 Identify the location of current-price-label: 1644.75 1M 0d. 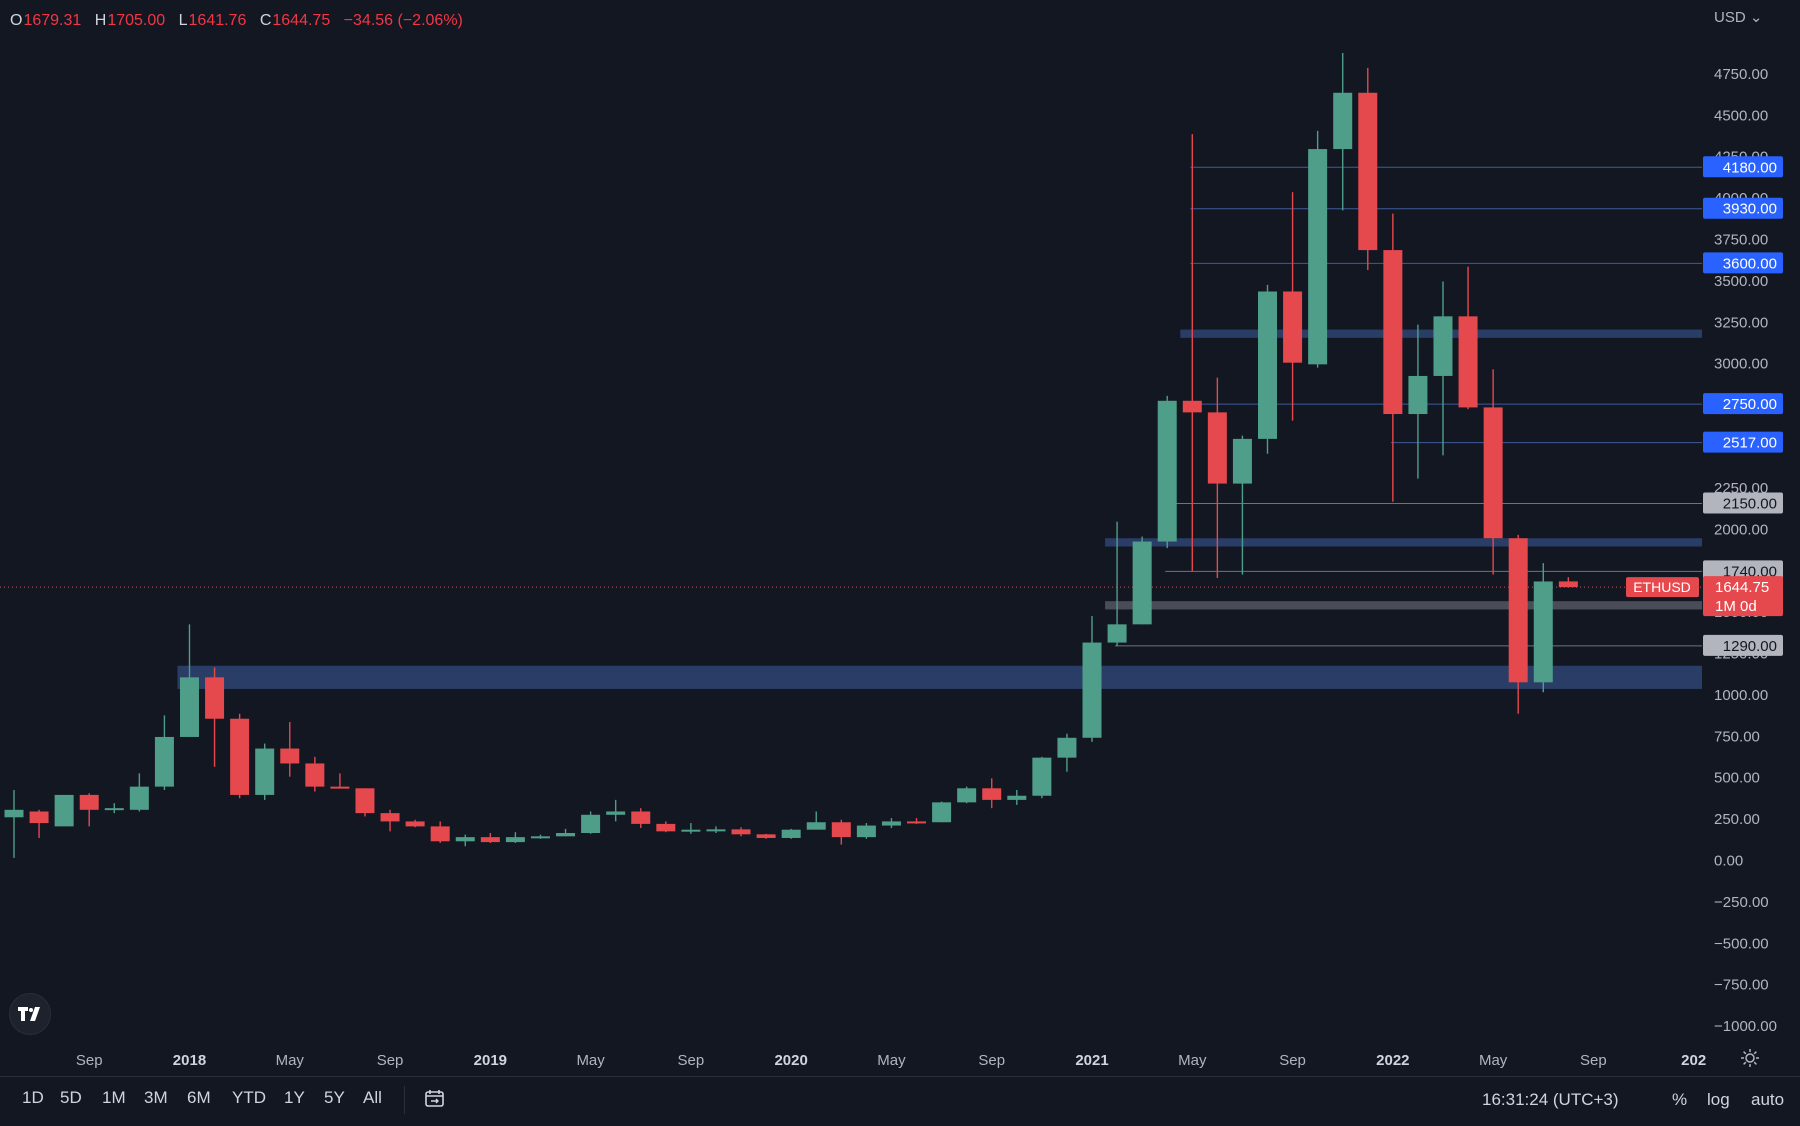
(1743, 596).